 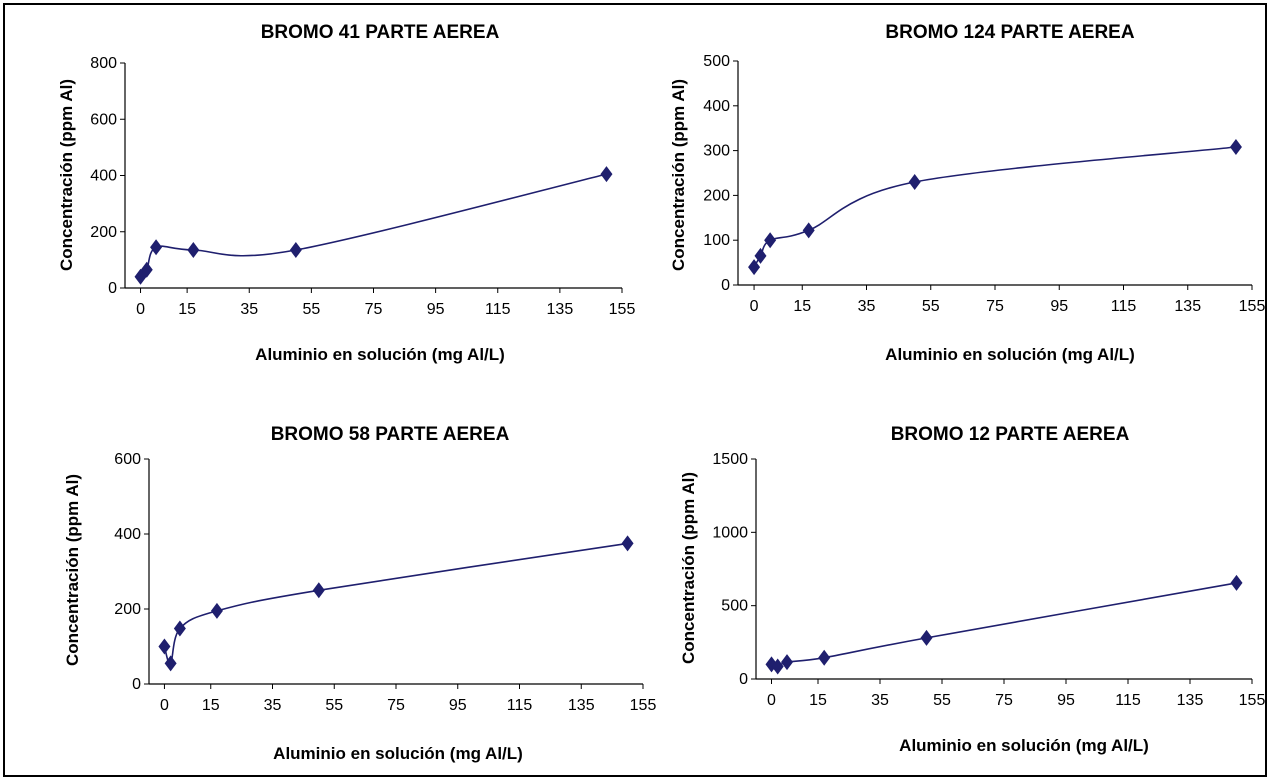 I want to click on chart-title: BROMO 124 PARTE AEREA, so click(x=1009, y=32).